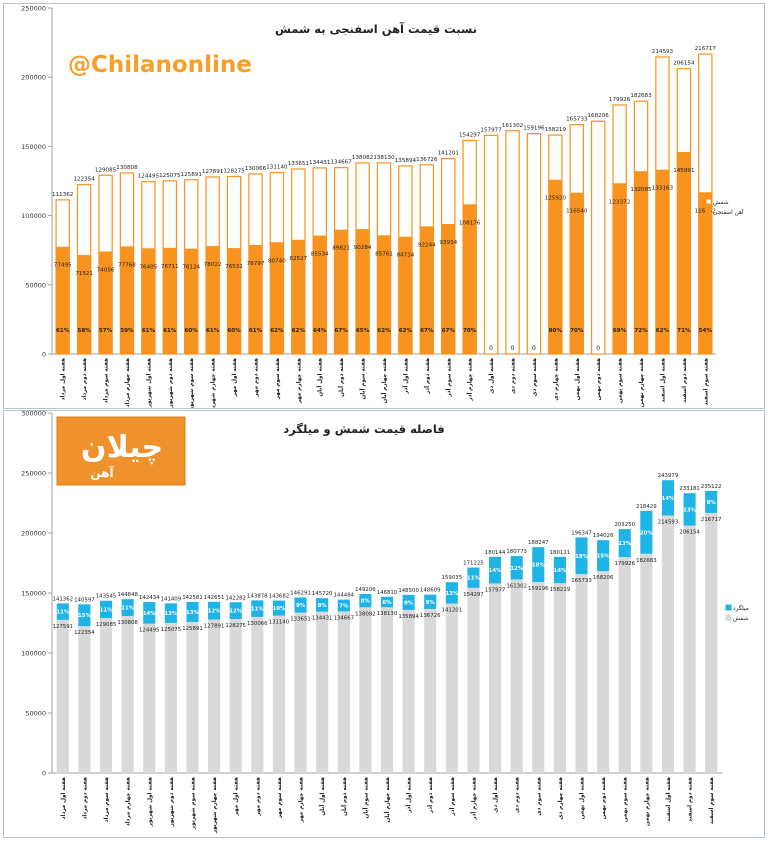  What do you see at coordinates (448, 378) in the screenshot?
I see `x-tick-label: هفته سوم آذر` at bounding box center [448, 378].